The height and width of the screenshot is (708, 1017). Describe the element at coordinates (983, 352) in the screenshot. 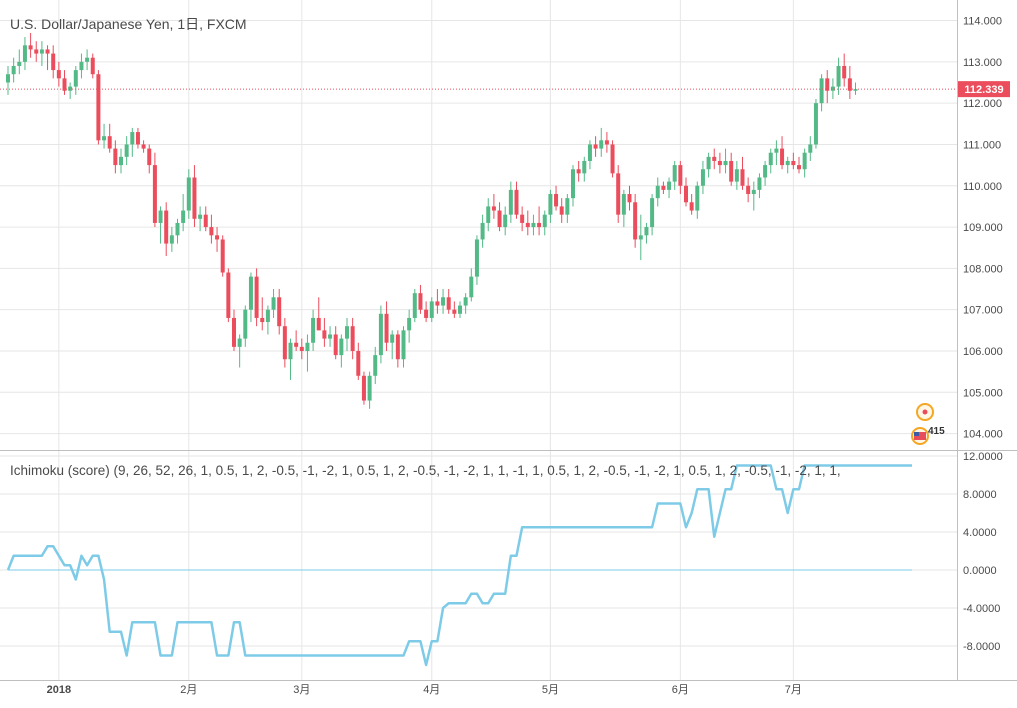

I see `price-tick-label: 106.000` at that location.